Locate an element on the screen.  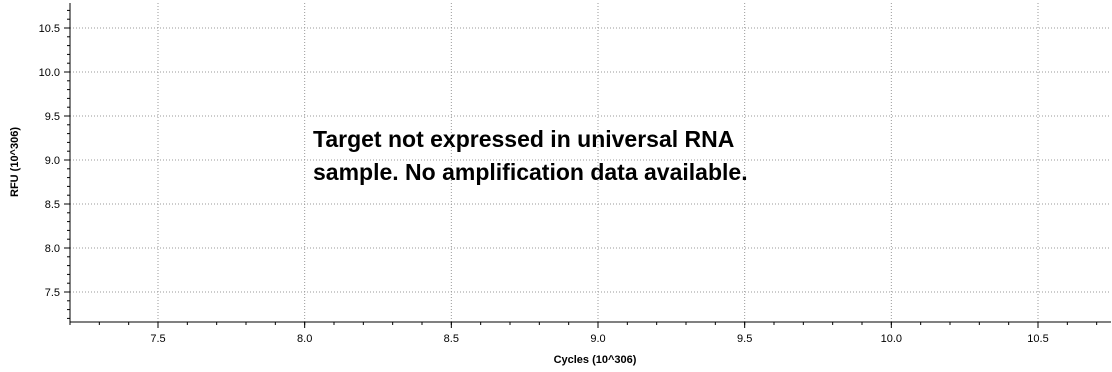
x-tick-label: 8.5 is located at coordinates (451, 339).